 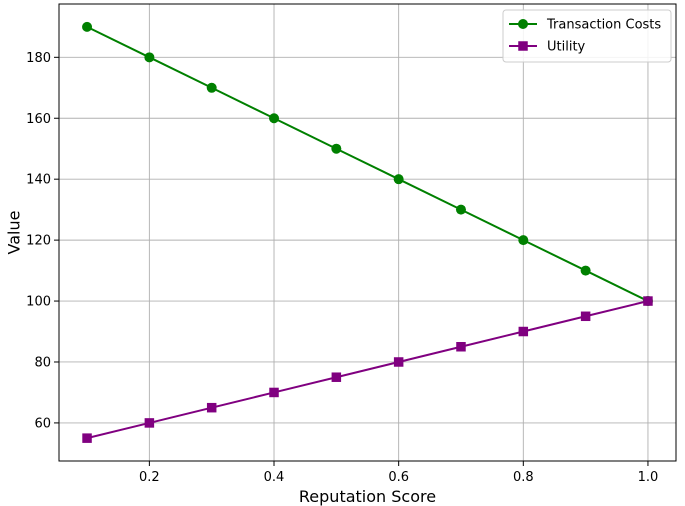 I want to click on y-tick-label: 80, so click(x=42, y=362).